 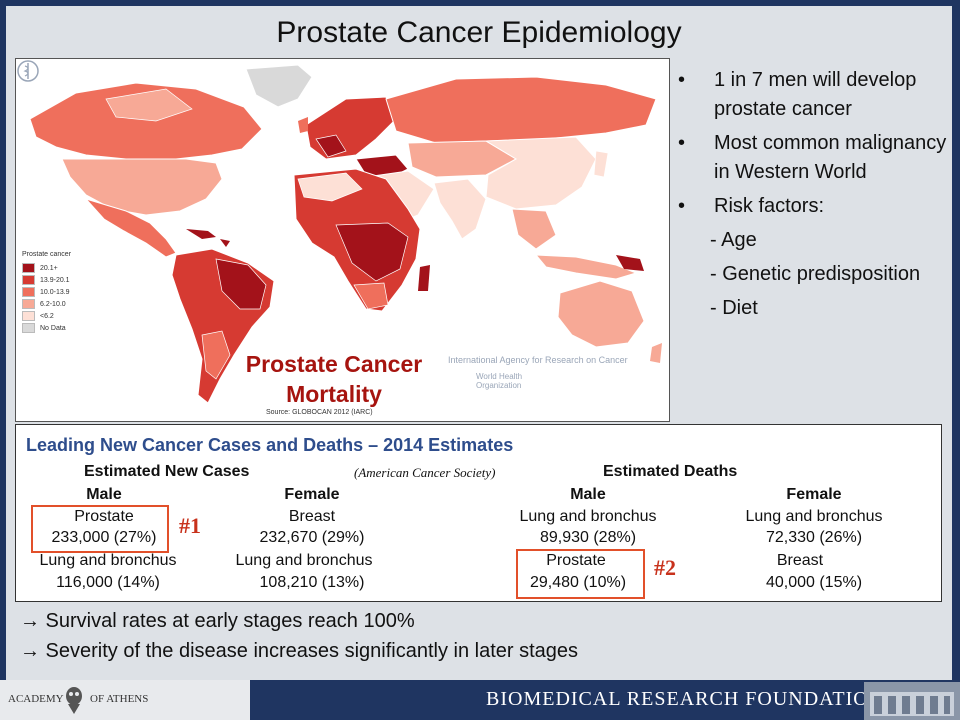 What do you see at coordinates (588, 494) in the screenshot?
I see `col-header-death-male: Male` at bounding box center [588, 494].